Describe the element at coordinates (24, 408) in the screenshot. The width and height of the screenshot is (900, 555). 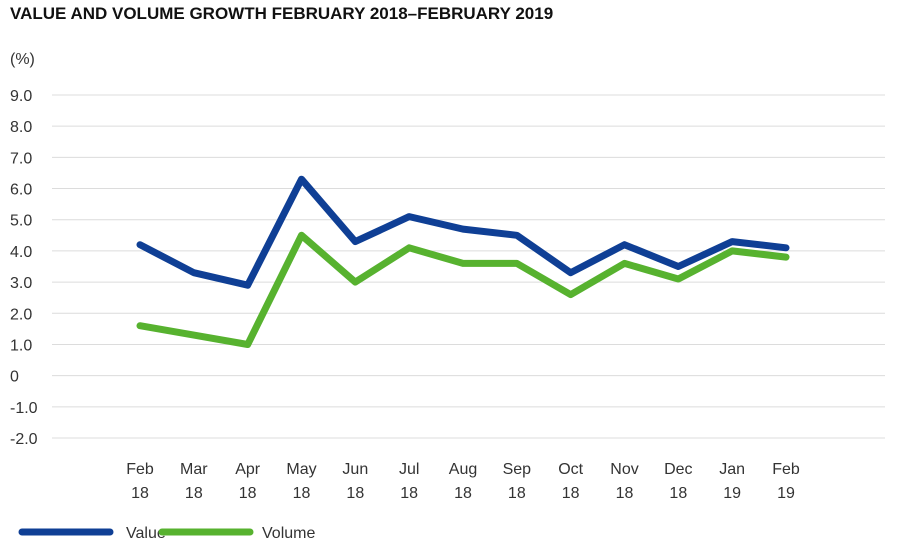
I see `y-tick-label: -1.0` at that location.